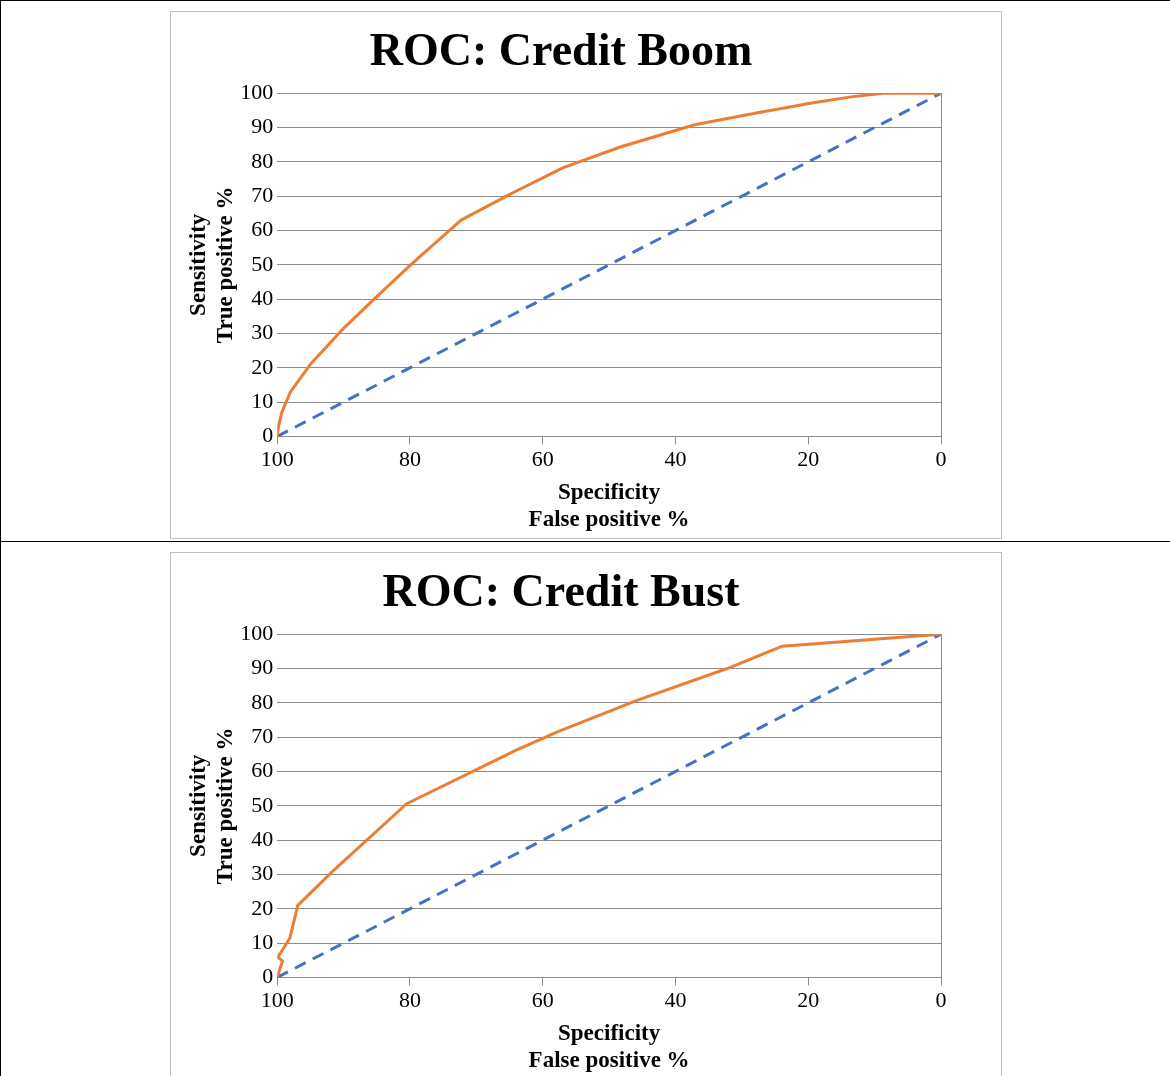 The image size is (1170, 1076). What do you see at coordinates (560, 50) in the screenshot?
I see `chart-title: ROC: Credit Boom` at bounding box center [560, 50].